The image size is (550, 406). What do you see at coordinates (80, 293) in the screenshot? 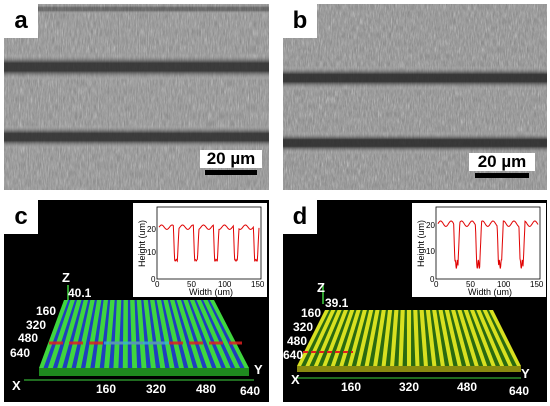
I see `z-max-value: 40.1` at bounding box center [80, 293].